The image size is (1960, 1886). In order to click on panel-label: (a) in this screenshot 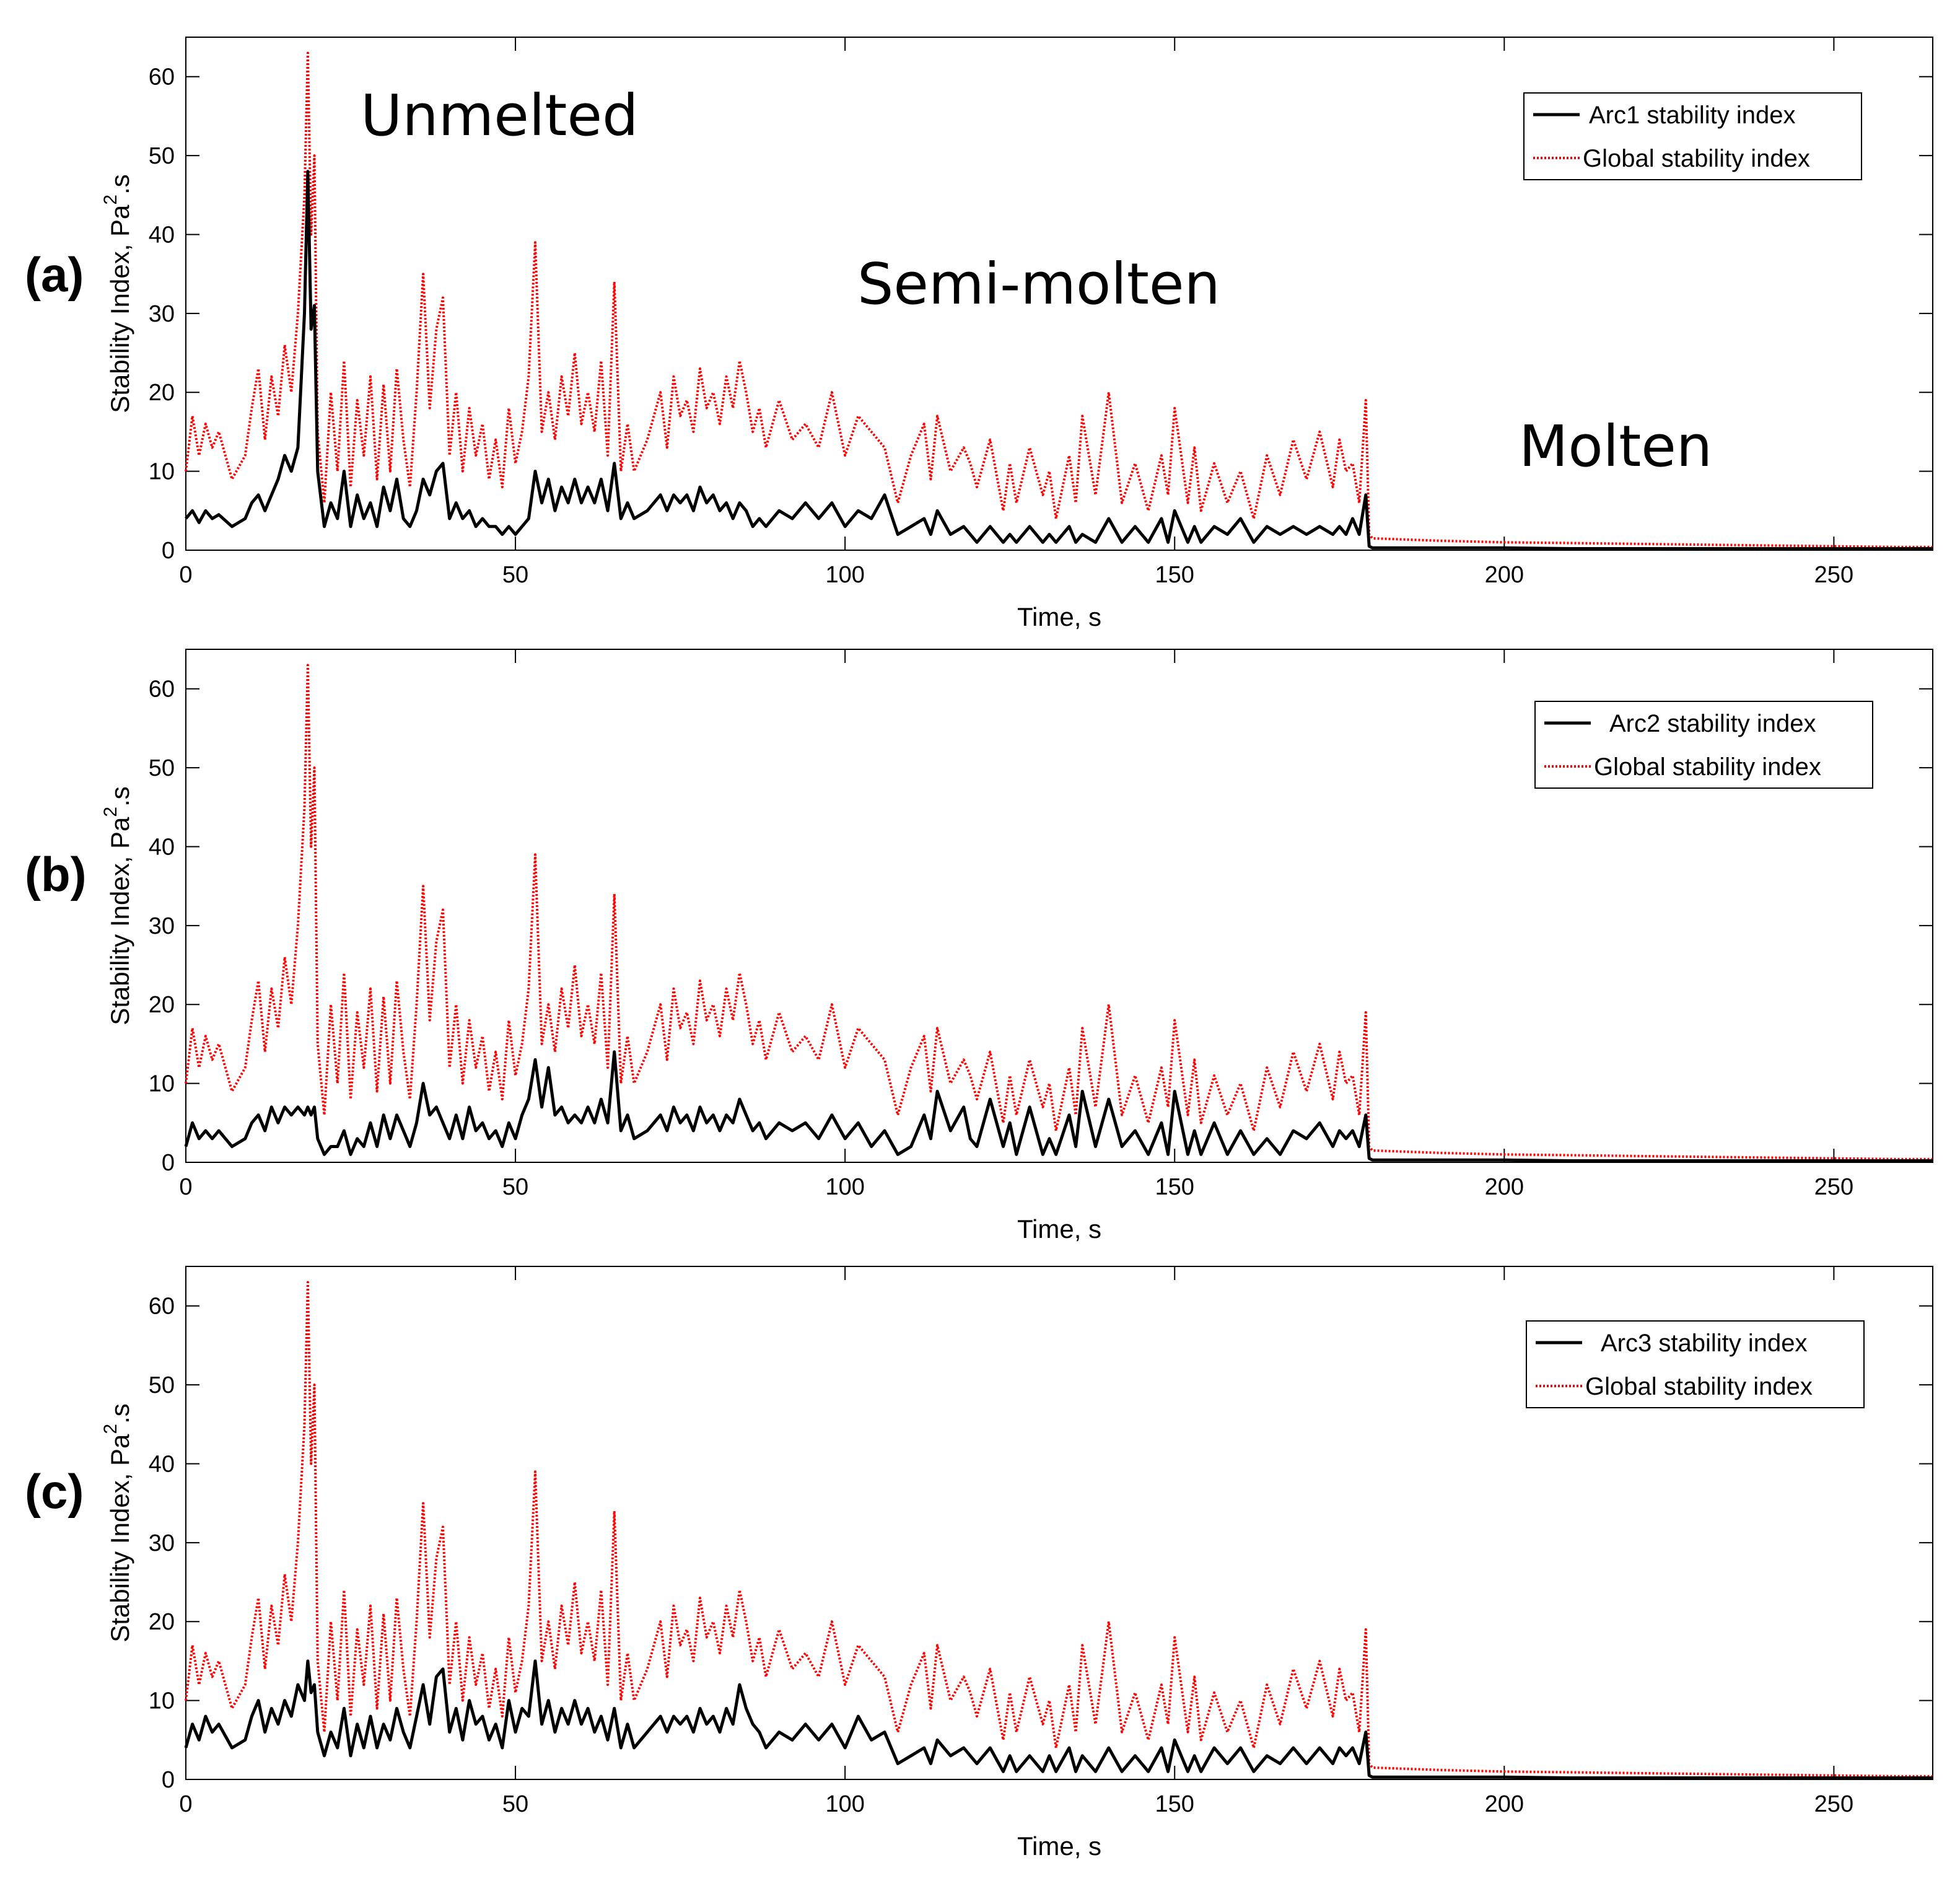, I will do `click(54, 274)`.